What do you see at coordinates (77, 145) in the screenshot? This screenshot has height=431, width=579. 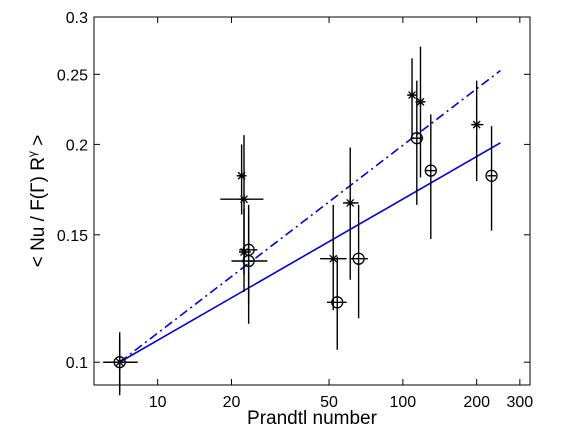 I see `y-tick-label: 0.2` at bounding box center [77, 145].